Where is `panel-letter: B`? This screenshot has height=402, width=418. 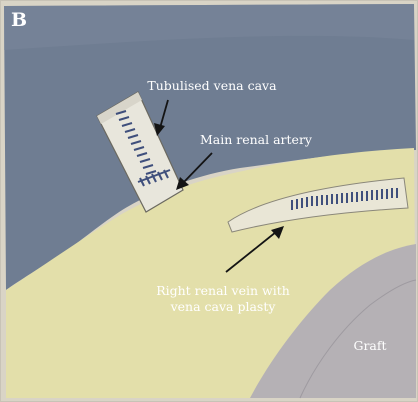
panel-letter: B is located at coordinates (19, 20).